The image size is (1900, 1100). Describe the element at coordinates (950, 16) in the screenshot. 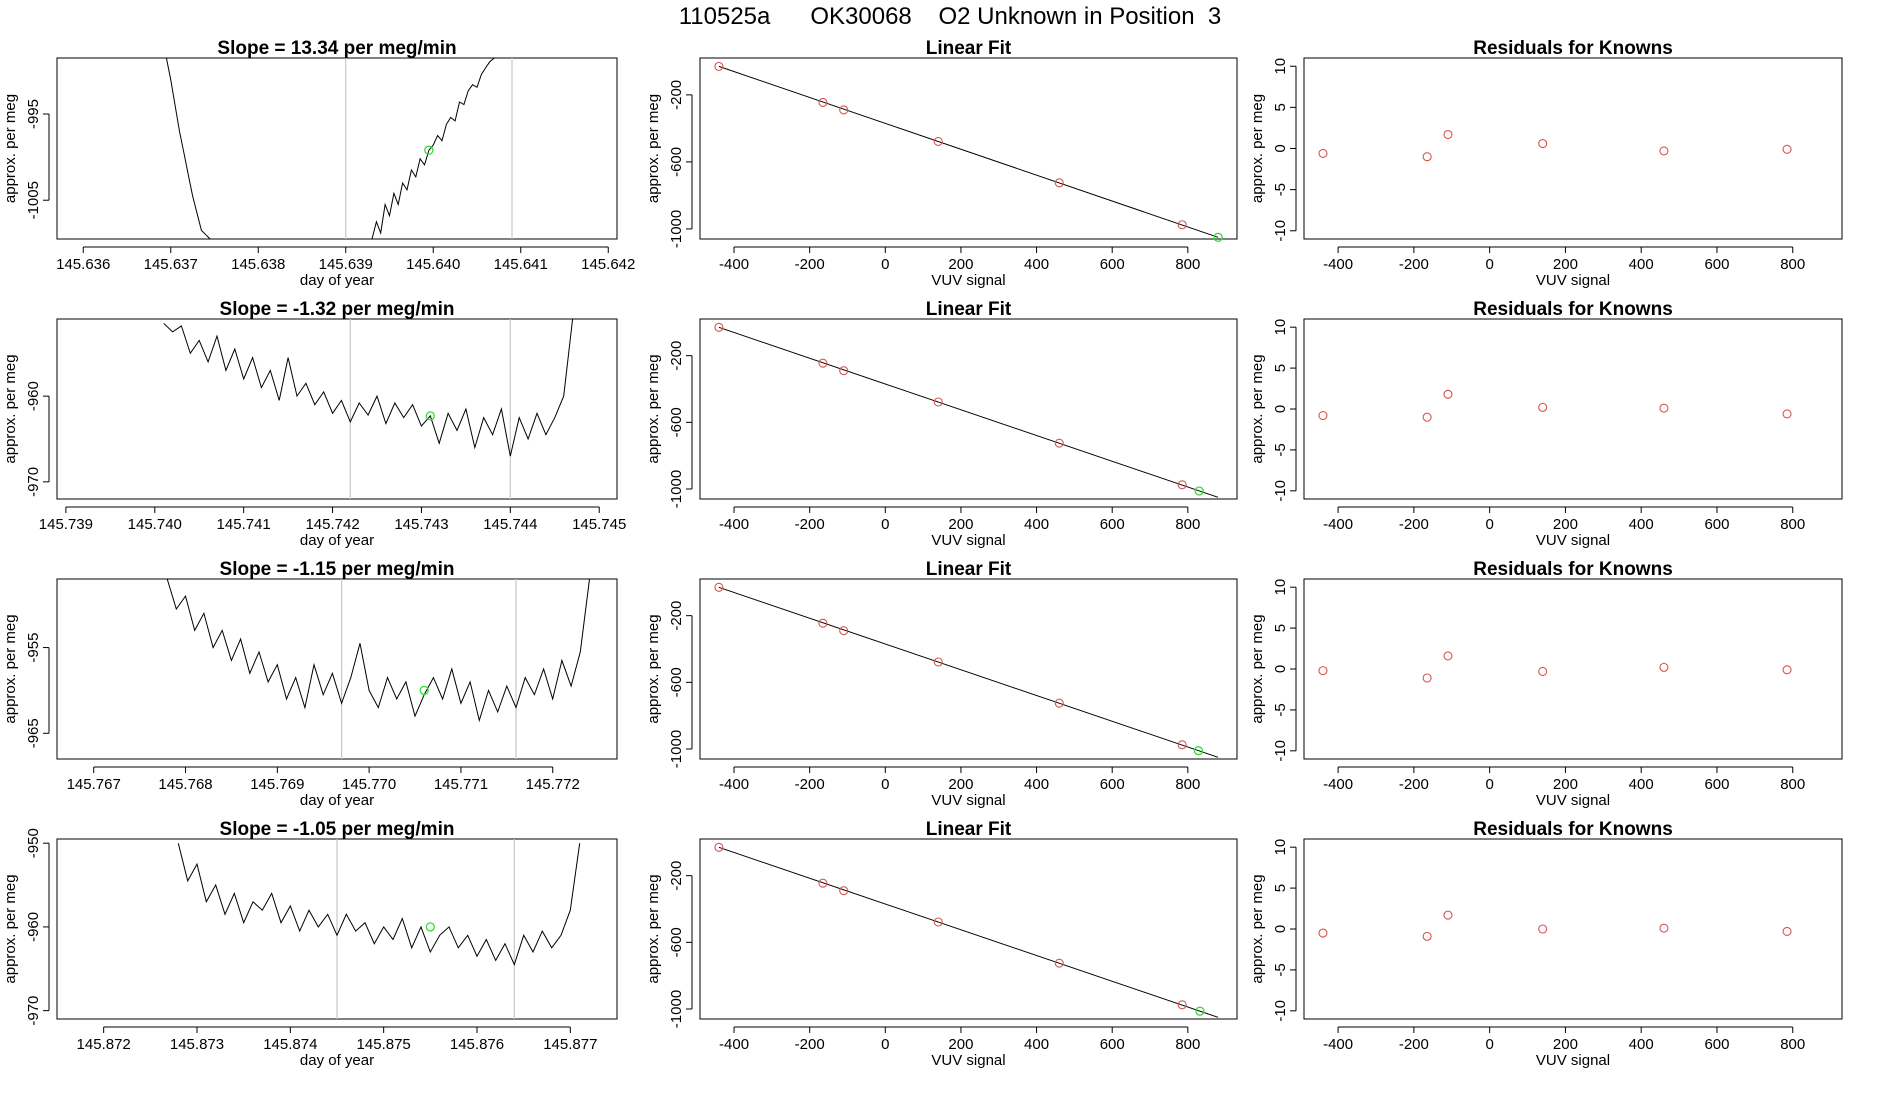

I see `page-title: 110525a OK30068 O2 Unknown in Position 3` at that location.